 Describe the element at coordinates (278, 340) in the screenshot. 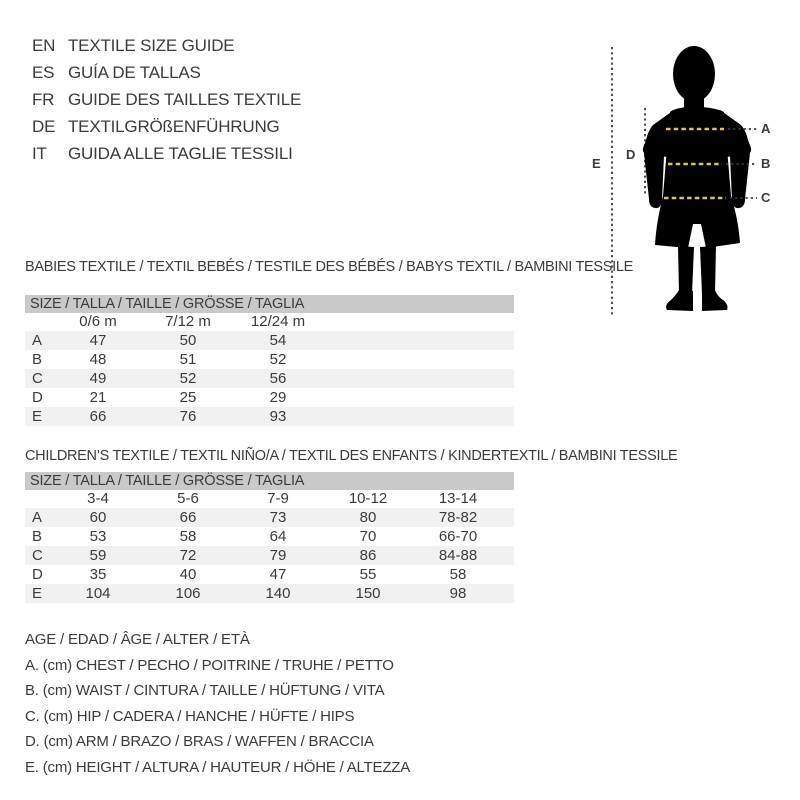

I see `cell-value: 54` at that location.